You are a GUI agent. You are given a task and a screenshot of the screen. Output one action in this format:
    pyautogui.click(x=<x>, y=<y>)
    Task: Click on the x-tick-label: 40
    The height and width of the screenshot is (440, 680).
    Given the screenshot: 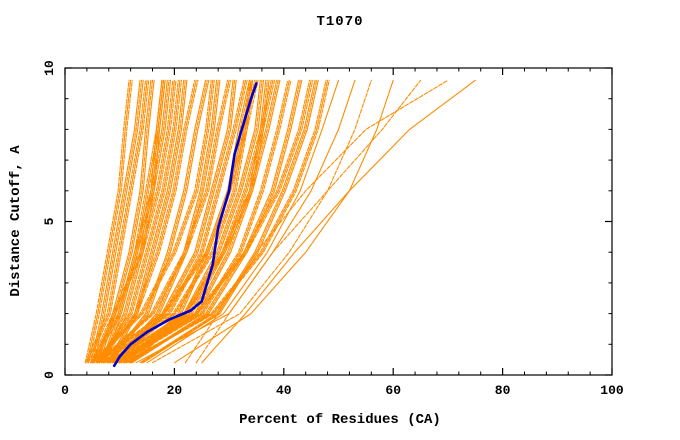 What is the action you would take?
    pyautogui.click(x=284, y=390)
    